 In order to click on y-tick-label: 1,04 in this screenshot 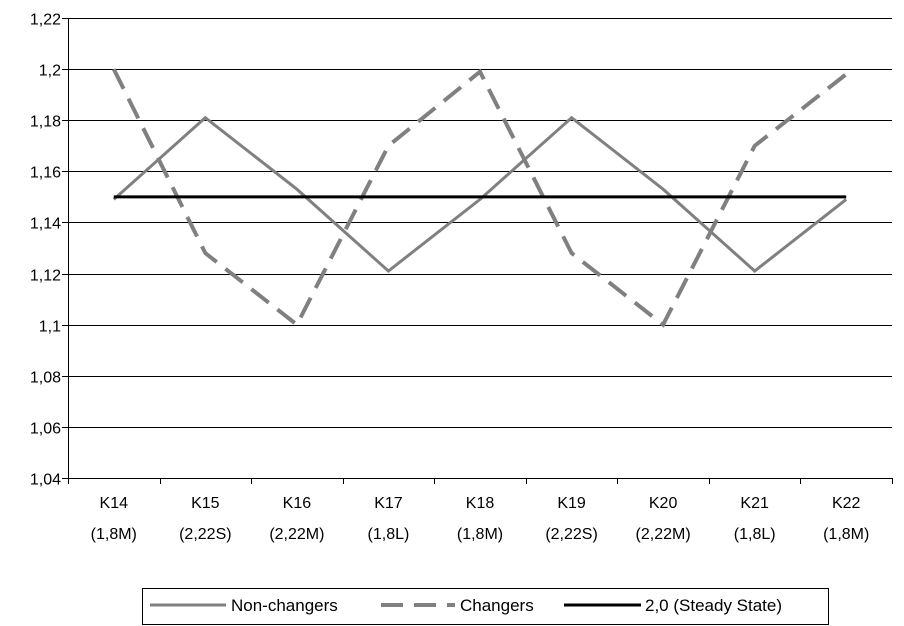, I will do `click(45, 480)`.